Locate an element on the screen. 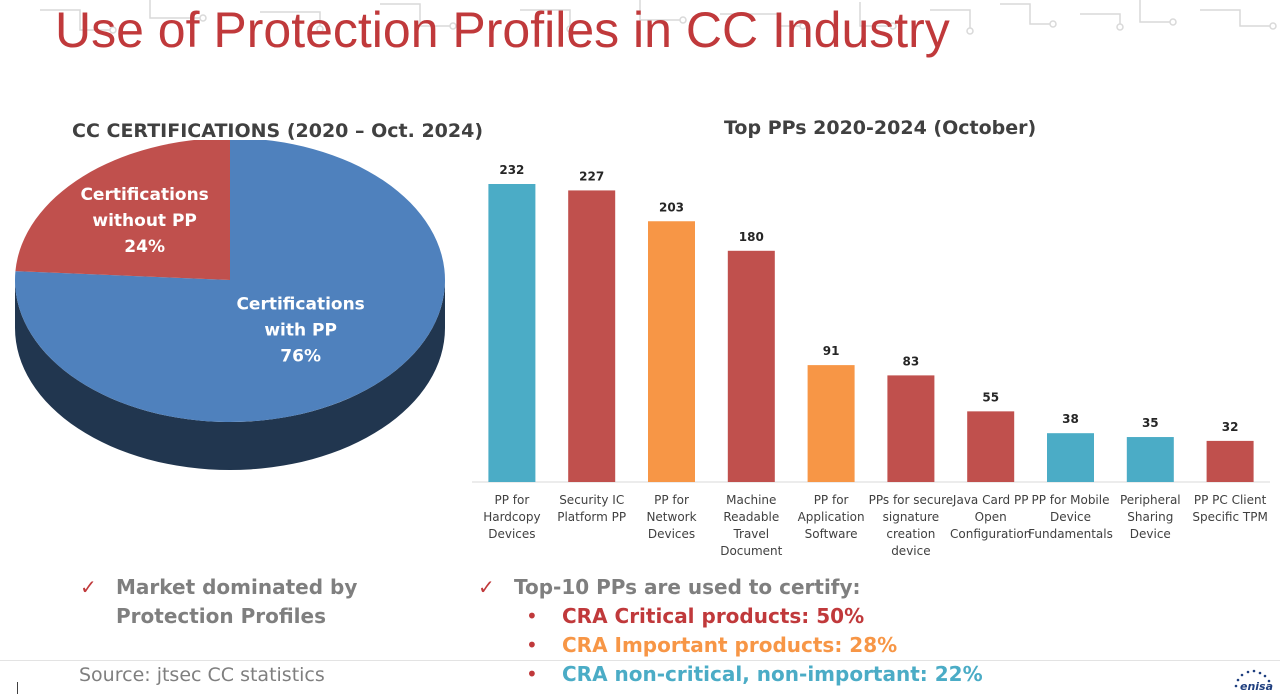 This screenshot has width=1280, height=694. category-label-8-line-1: Sharing is located at coordinates (1150, 517).